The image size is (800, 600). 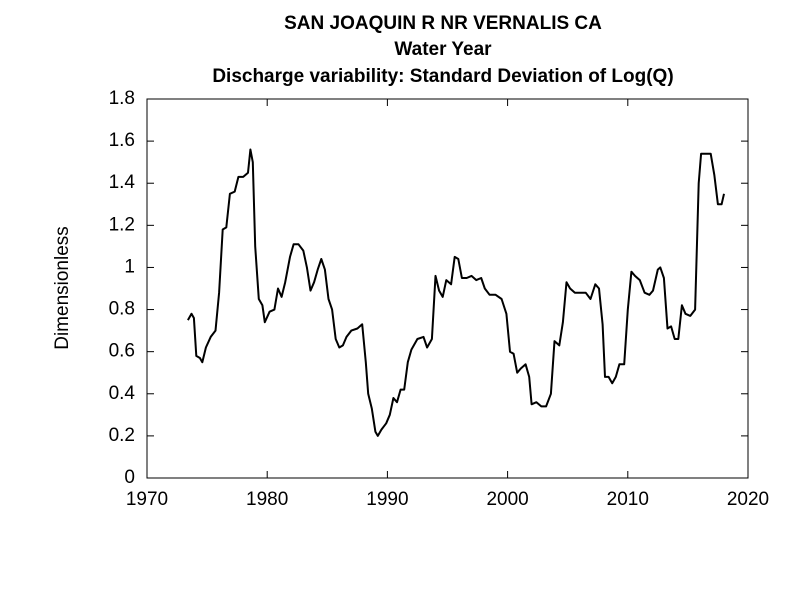 I want to click on y-tick-label: 0.4, so click(x=122, y=393).